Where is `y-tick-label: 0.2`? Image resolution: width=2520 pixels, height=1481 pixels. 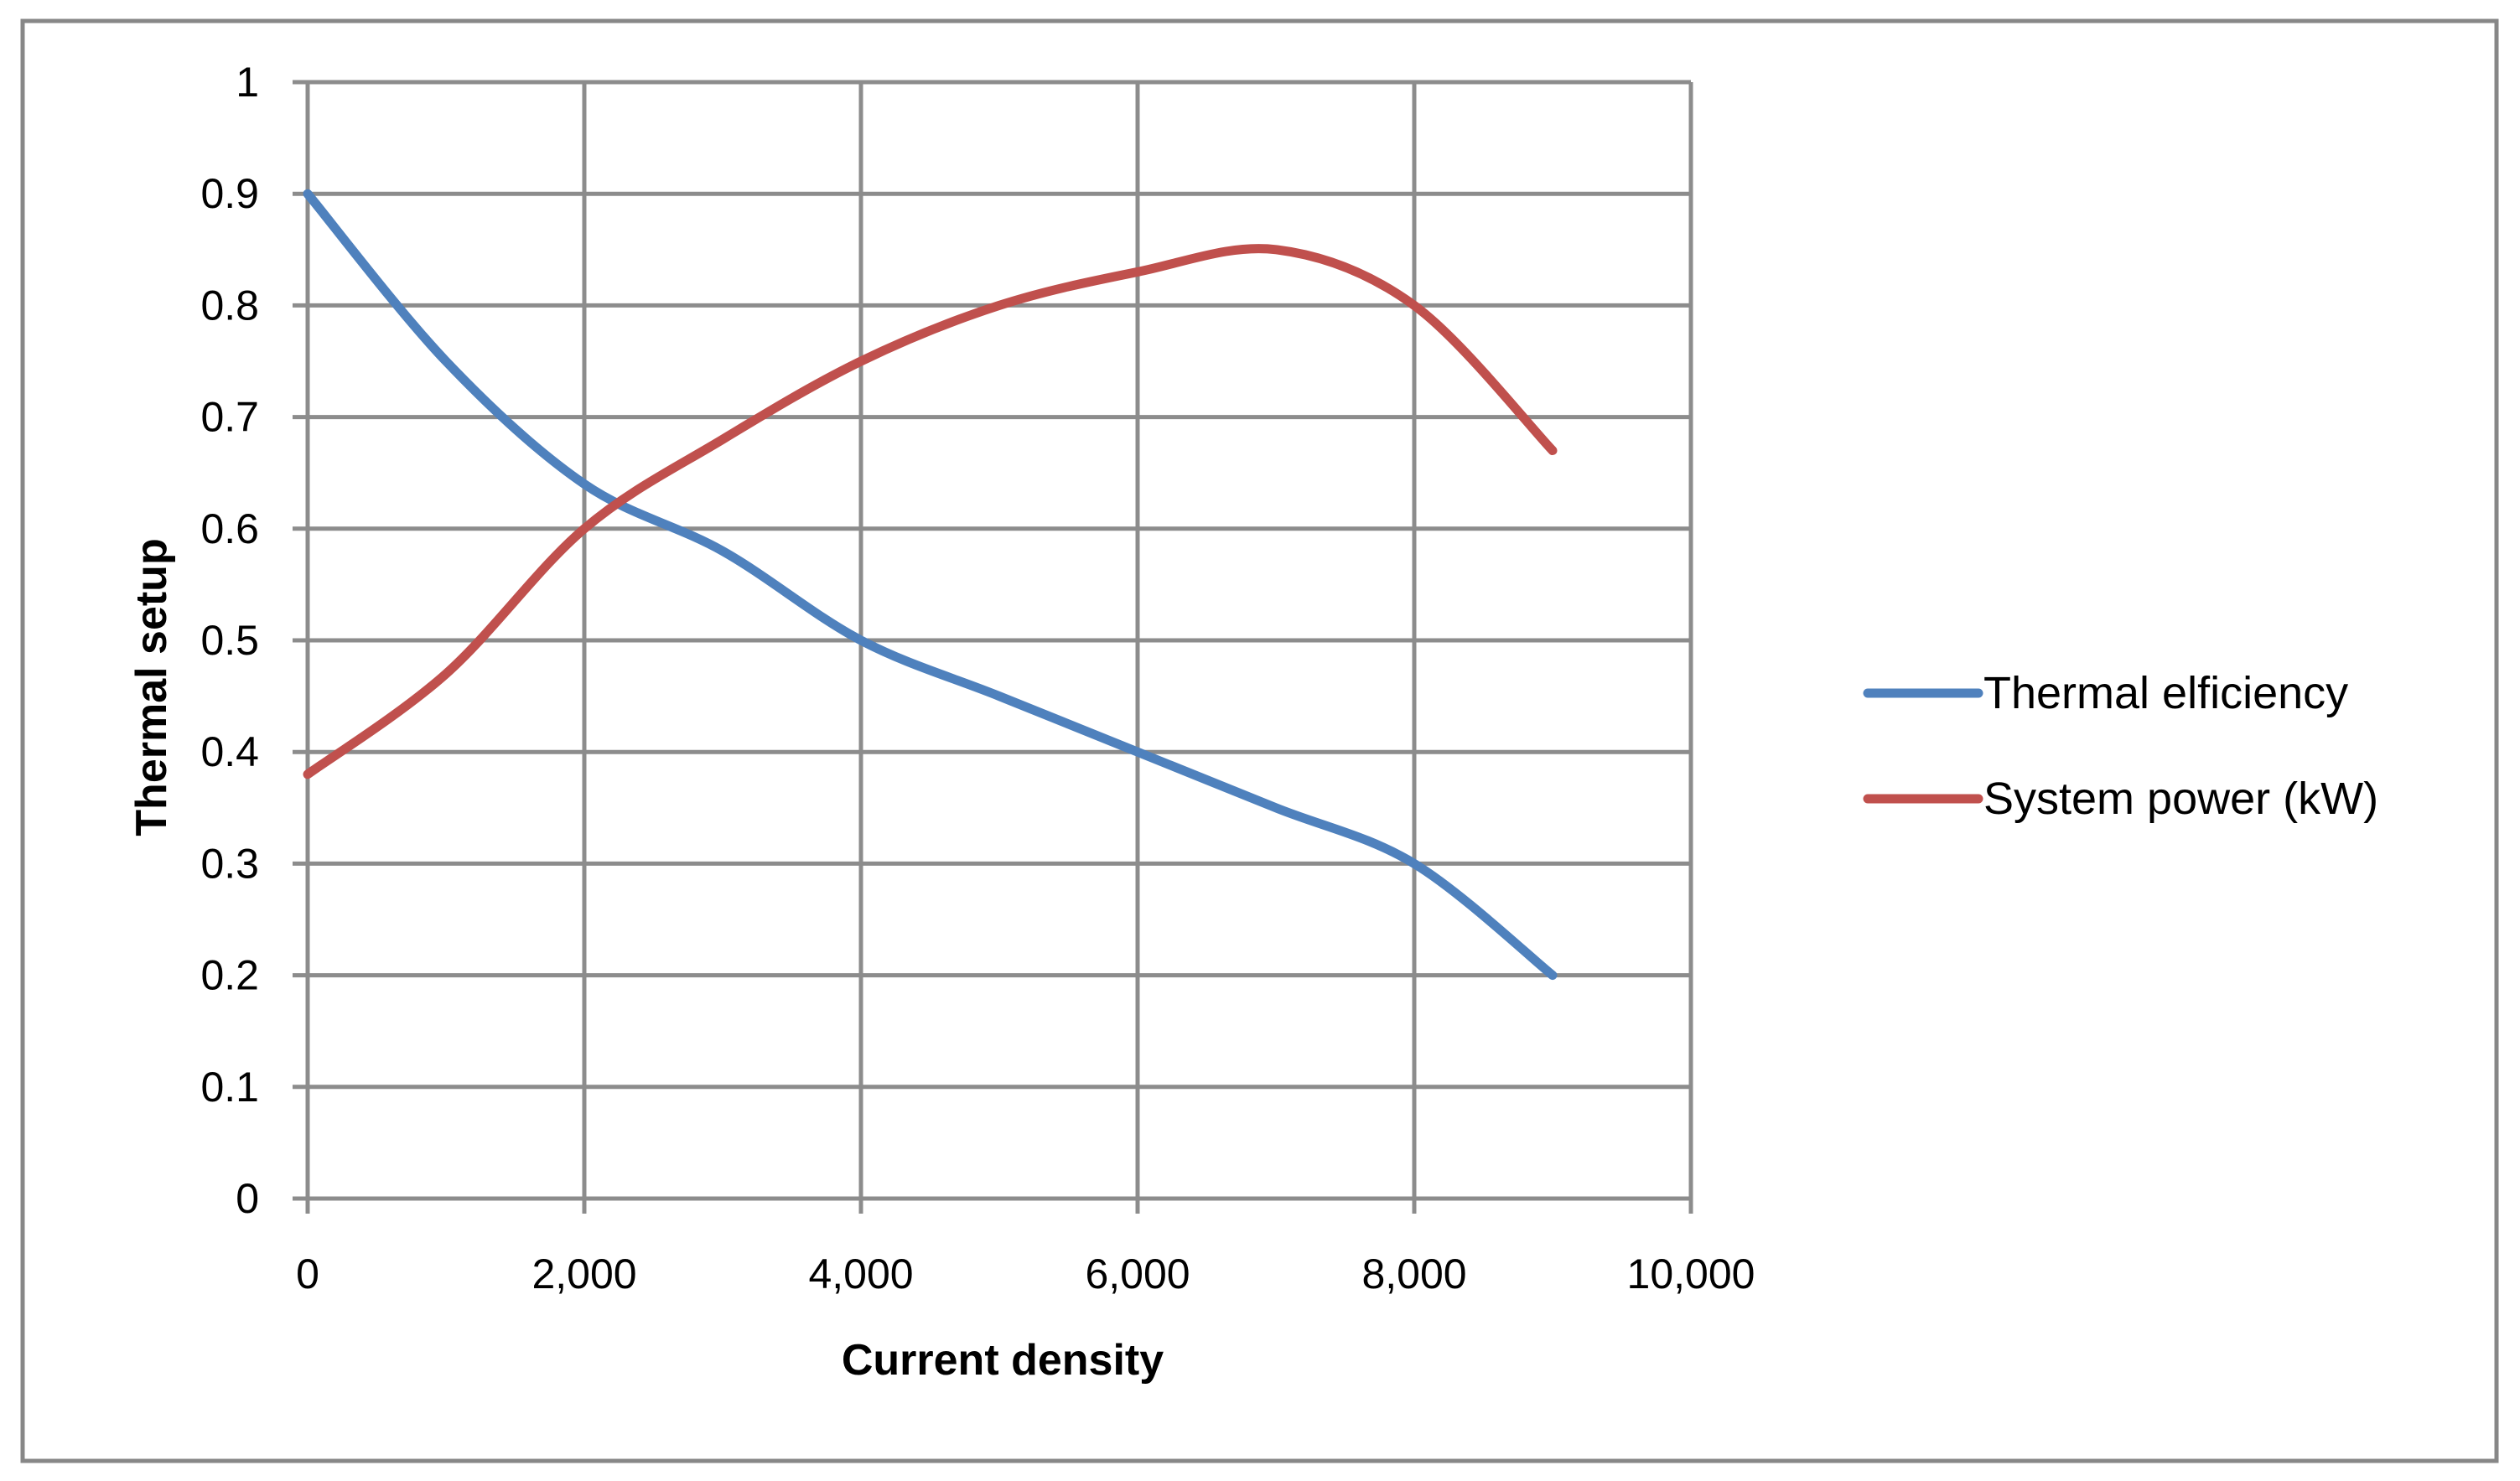 y-tick-label: 0.2 is located at coordinates (229, 975).